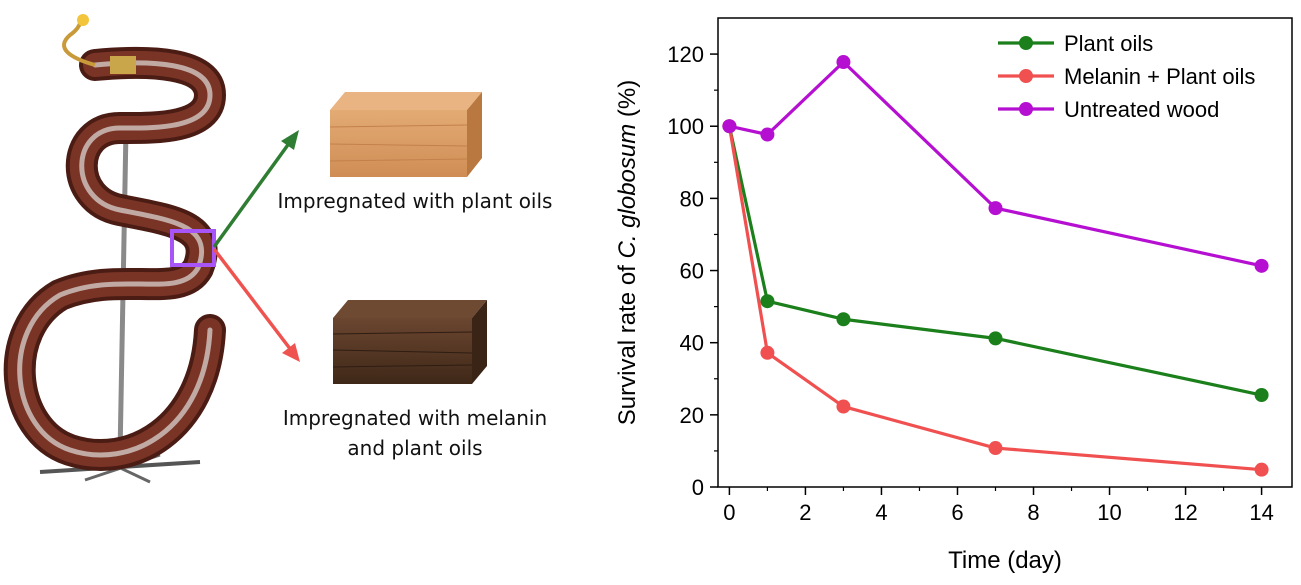 The image size is (1301, 585). I want to click on y-tick-label: 120, so click(685, 54).